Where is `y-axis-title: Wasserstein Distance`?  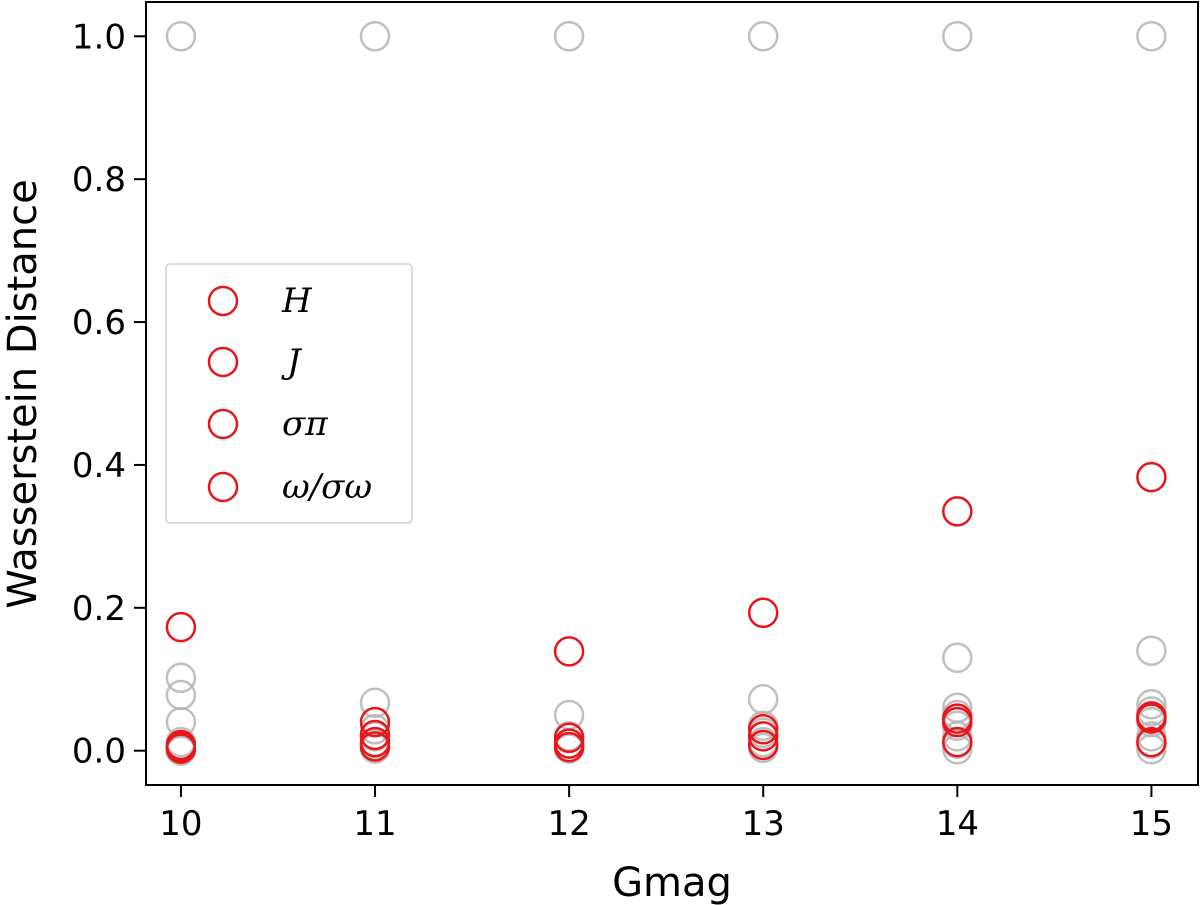
y-axis-title: Wasserstein Distance is located at coordinates (23, 393).